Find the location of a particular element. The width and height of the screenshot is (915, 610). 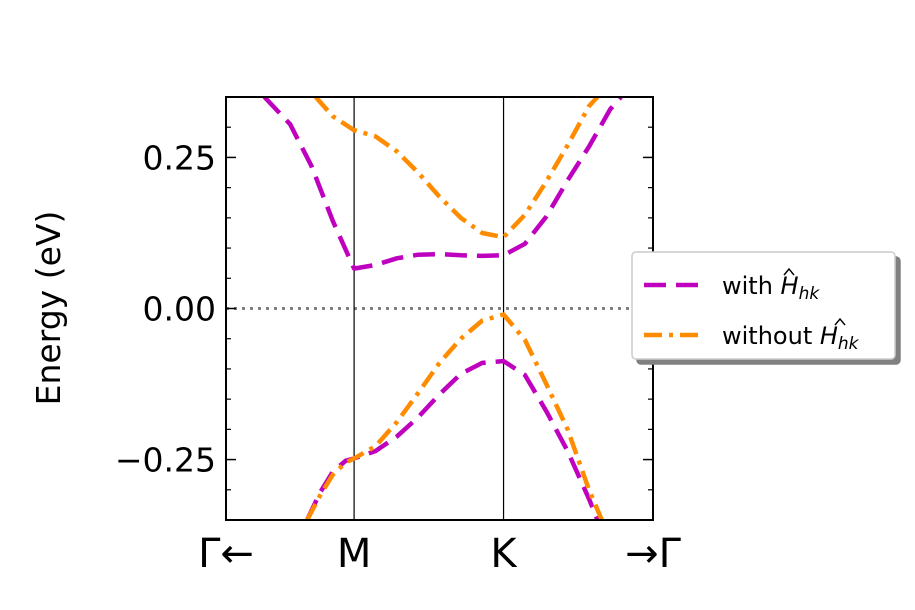

legend-box is located at coordinates (763, 305).